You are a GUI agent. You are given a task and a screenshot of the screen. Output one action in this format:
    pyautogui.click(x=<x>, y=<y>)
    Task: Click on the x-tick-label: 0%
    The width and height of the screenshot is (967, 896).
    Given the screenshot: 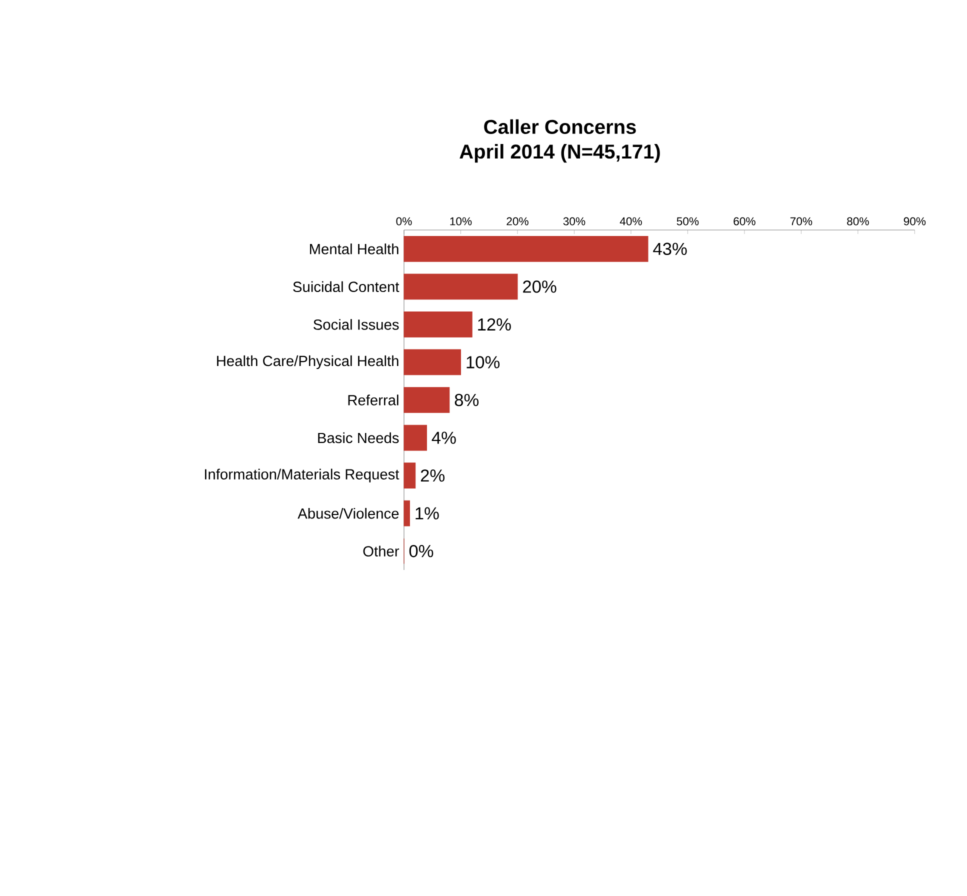 What is the action you would take?
    pyautogui.click(x=404, y=221)
    